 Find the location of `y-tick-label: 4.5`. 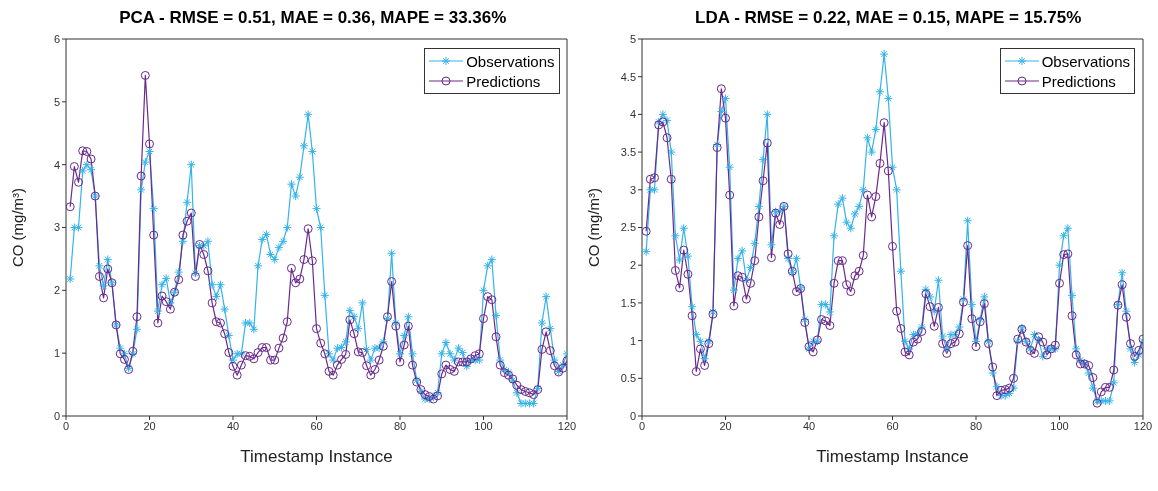

y-tick-label: 4.5 is located at coordinates (628, 76).